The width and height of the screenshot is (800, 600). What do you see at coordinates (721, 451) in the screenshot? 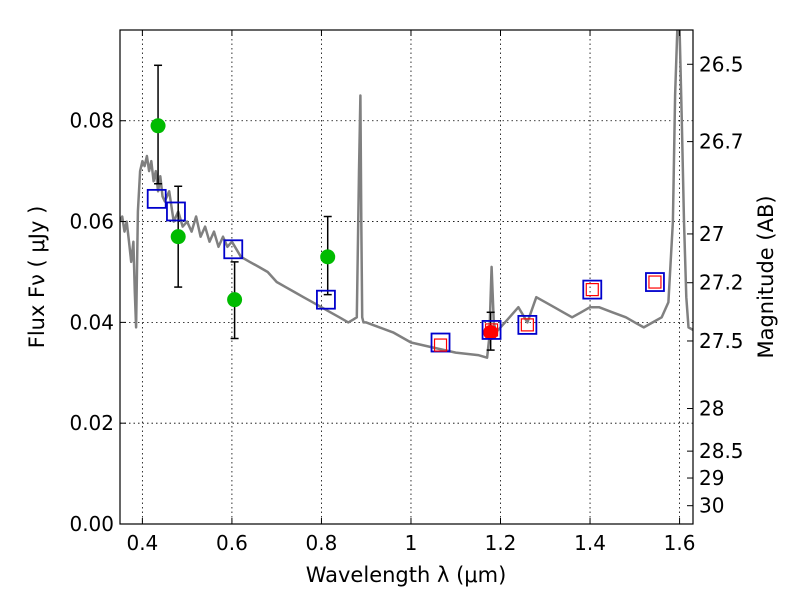
I see `right-tick-label: 28.5` at bounding box center [721, 451].